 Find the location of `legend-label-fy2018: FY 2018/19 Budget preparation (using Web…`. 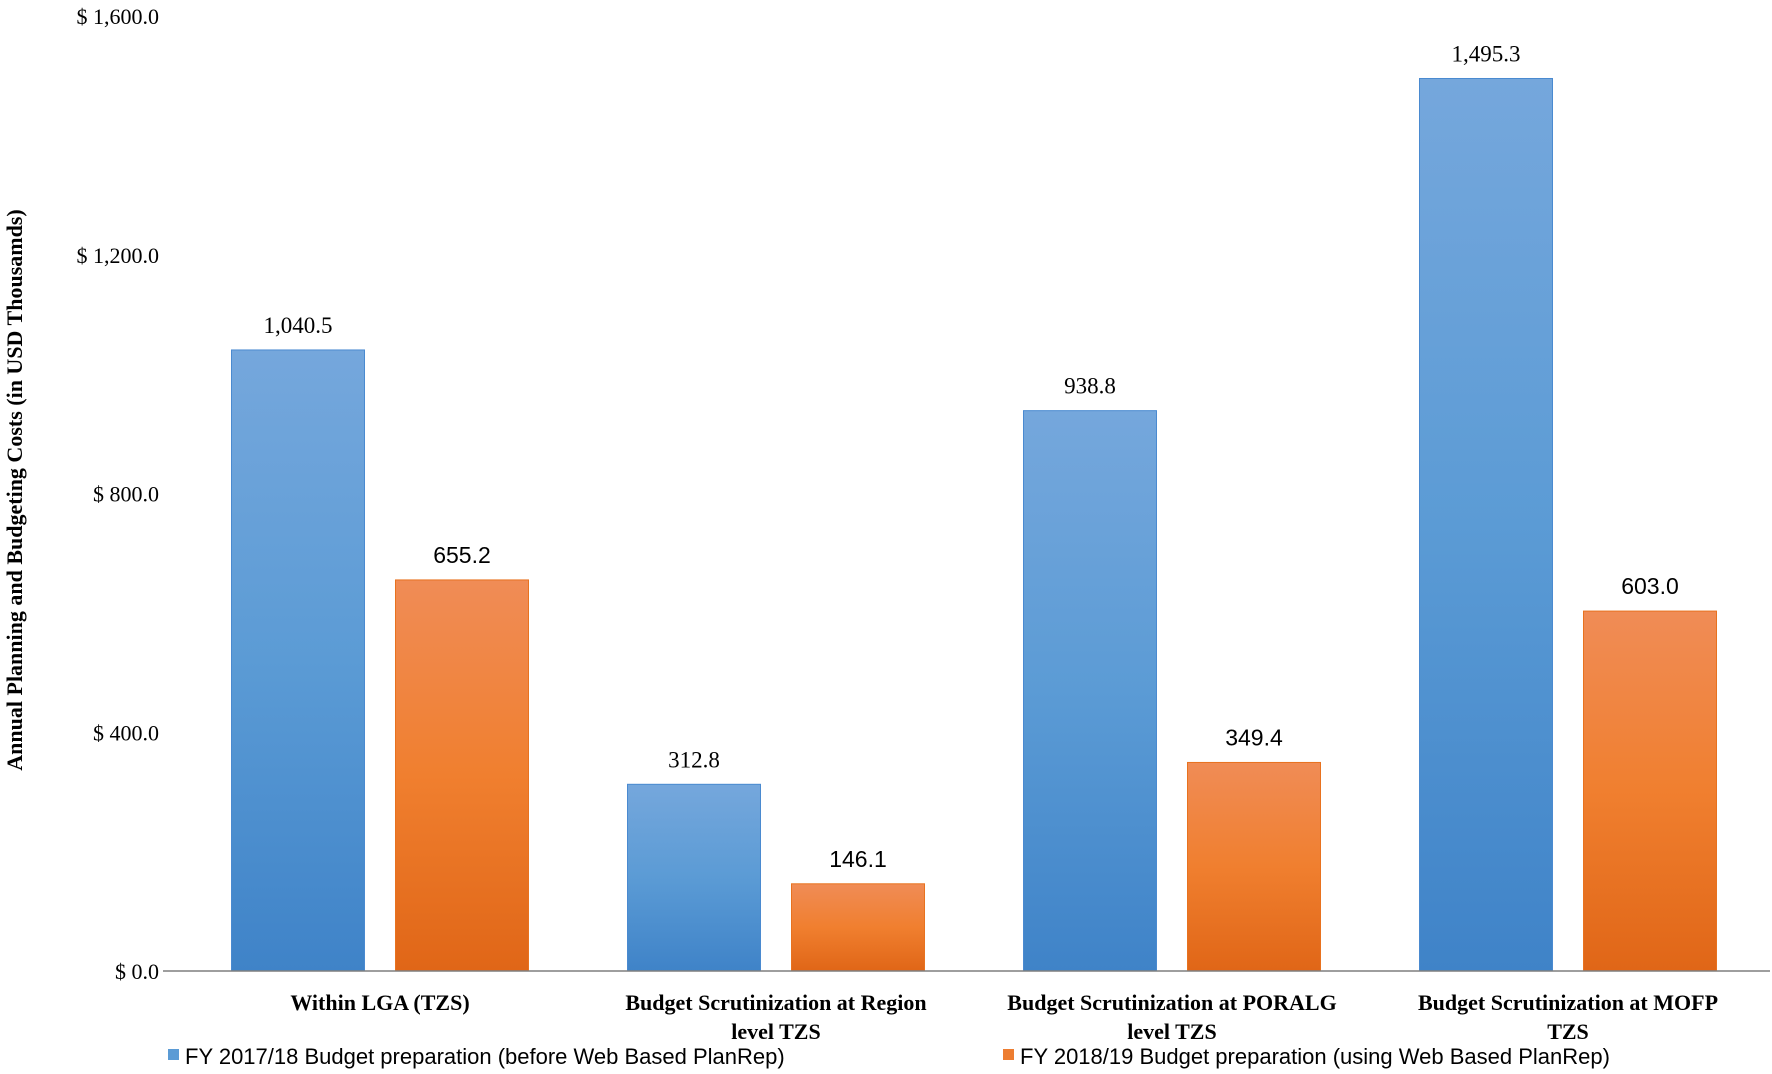

legend-label-fy2018: FY 2018/19 Budget preparation (using Web… is located at coordinates (1315, 1056).